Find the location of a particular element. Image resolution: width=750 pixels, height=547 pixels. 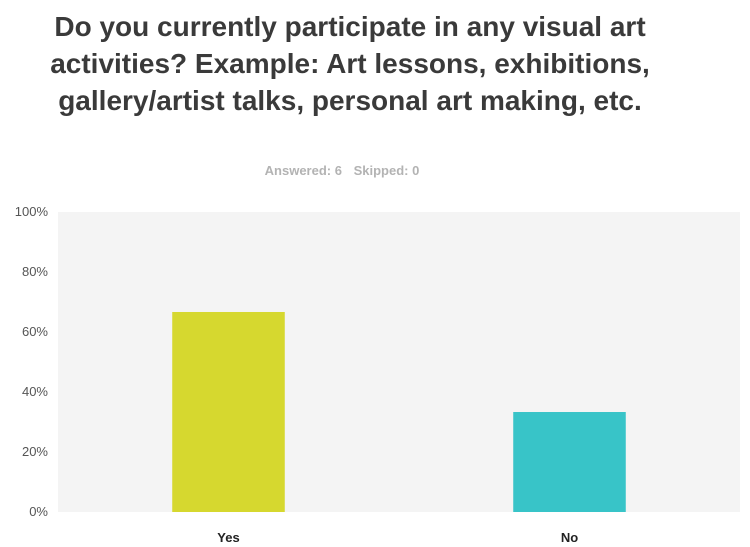

y-tick-label: 80% is located at coordinates (35, 271).